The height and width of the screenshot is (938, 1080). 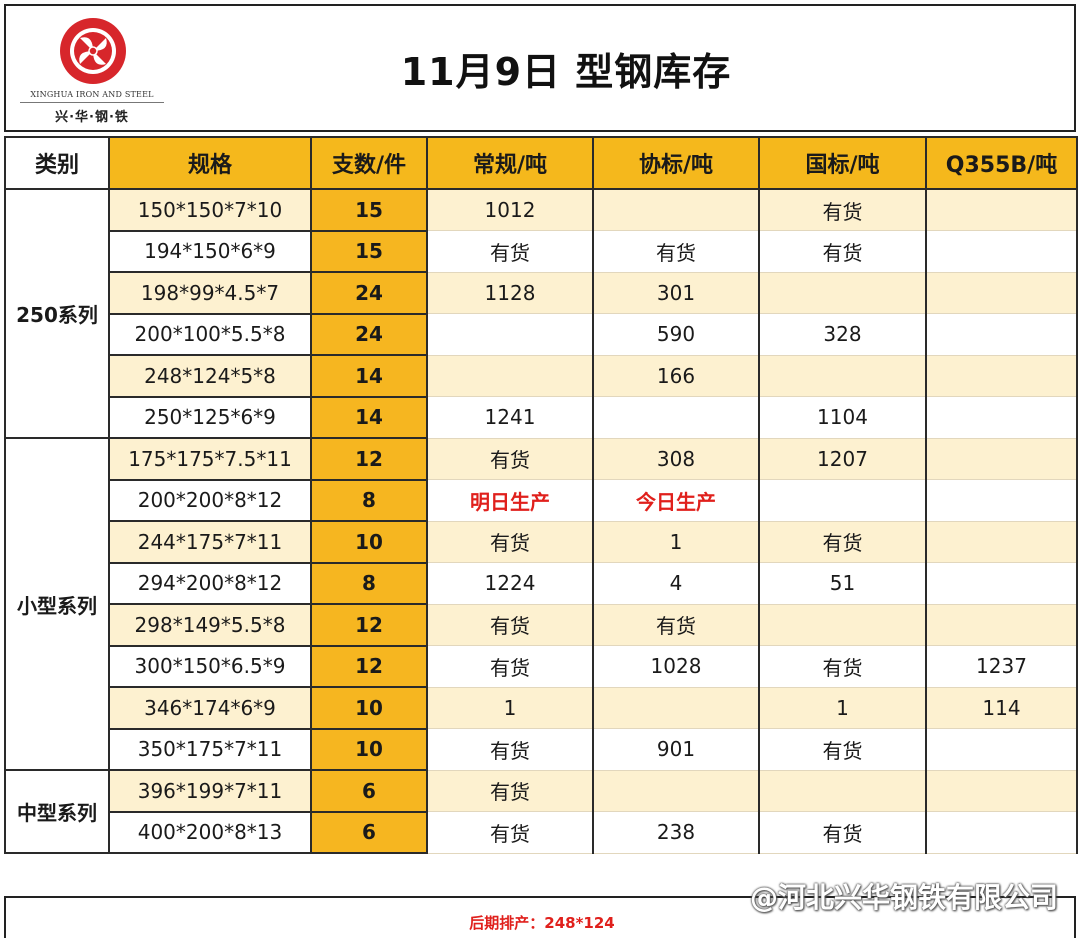 What do you see at coordinates (210, 293) in the screenshot?
I see `spec-cell: 198*99*4.5*7` at bounding box center [210, 293].